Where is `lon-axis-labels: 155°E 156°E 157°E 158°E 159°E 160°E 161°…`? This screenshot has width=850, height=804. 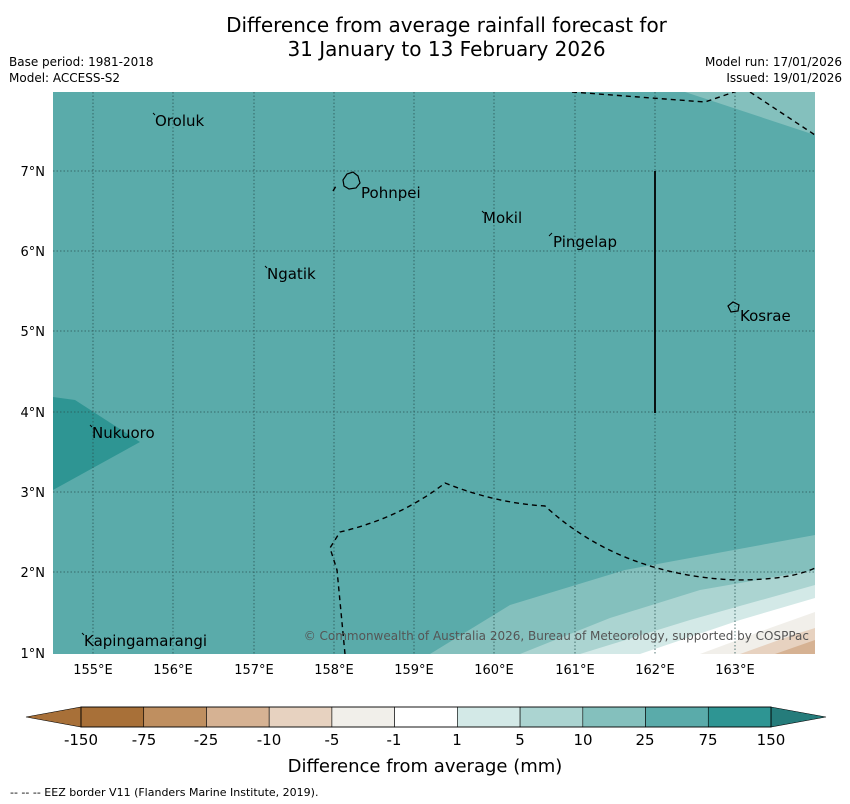 lon-axis-labels: 155°E 156°E 157°E 158°E 159°E 160°E 161°… is located at coordinates (414, 670).